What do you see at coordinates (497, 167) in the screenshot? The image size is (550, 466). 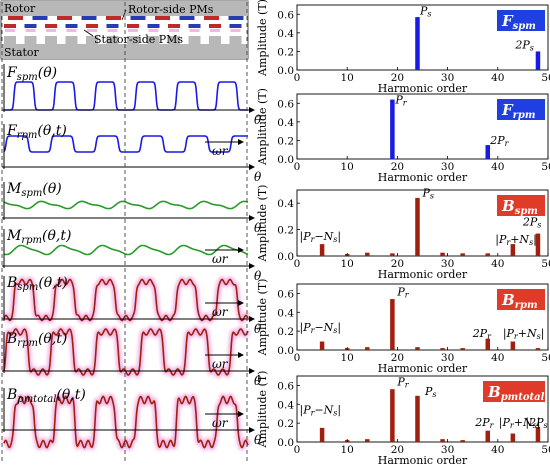 I see `x-tick-label: 40` at bounding box center [497, 167].